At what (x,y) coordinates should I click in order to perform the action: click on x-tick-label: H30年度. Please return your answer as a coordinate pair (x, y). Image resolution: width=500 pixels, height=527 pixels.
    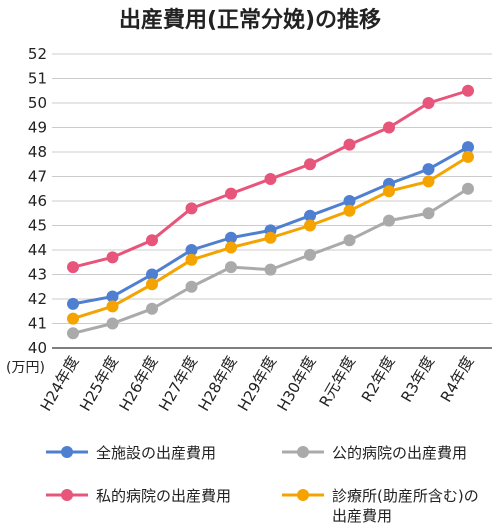
    Looking at the image, I should click on (297, 383).